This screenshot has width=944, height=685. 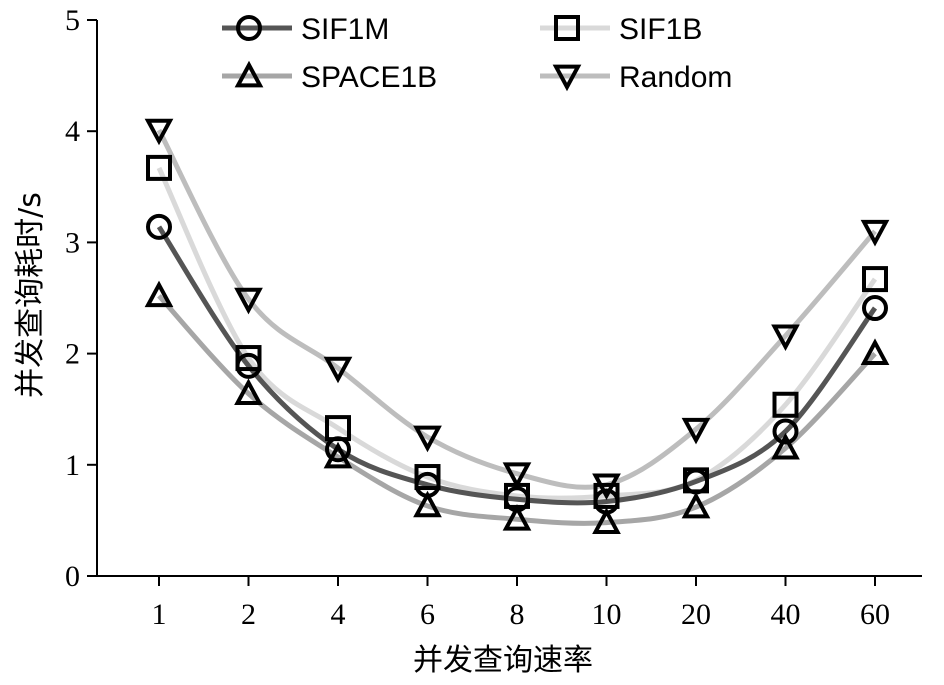 I want to click on y-tick-label: 3, so click(x=72, y=242).